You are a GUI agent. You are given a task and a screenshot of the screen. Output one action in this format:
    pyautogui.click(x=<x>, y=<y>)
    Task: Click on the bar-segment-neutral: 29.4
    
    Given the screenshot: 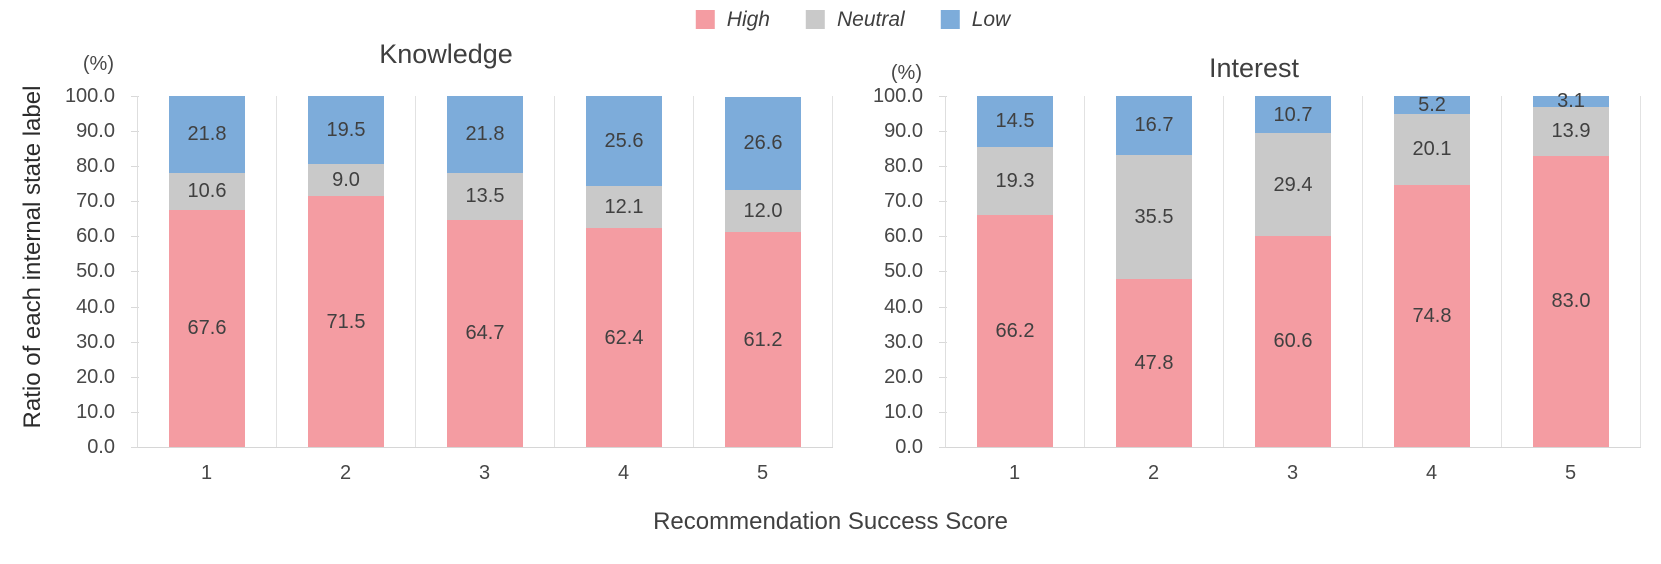 What is the action you would take?
    pyautogui.click(x=1293, y=184)
    